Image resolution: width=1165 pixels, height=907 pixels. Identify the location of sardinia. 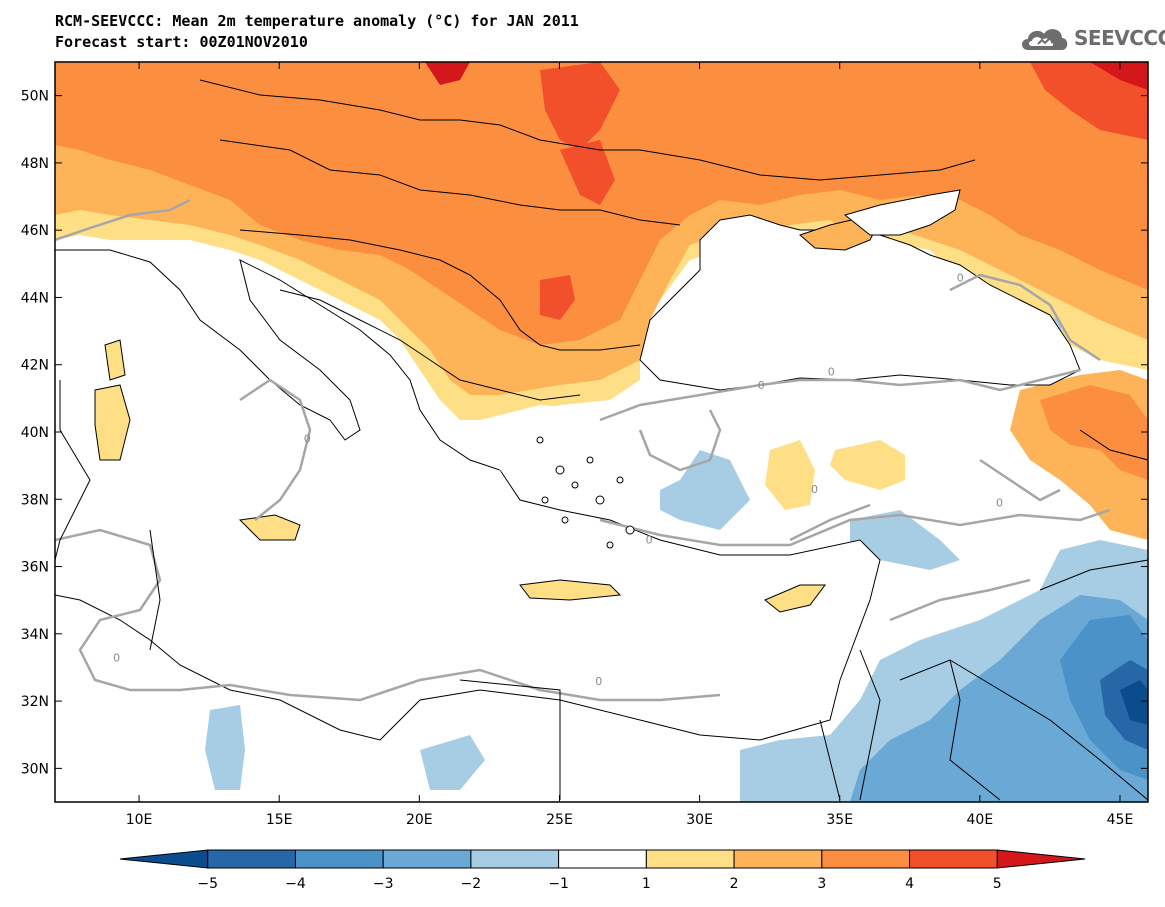
(112, 422).